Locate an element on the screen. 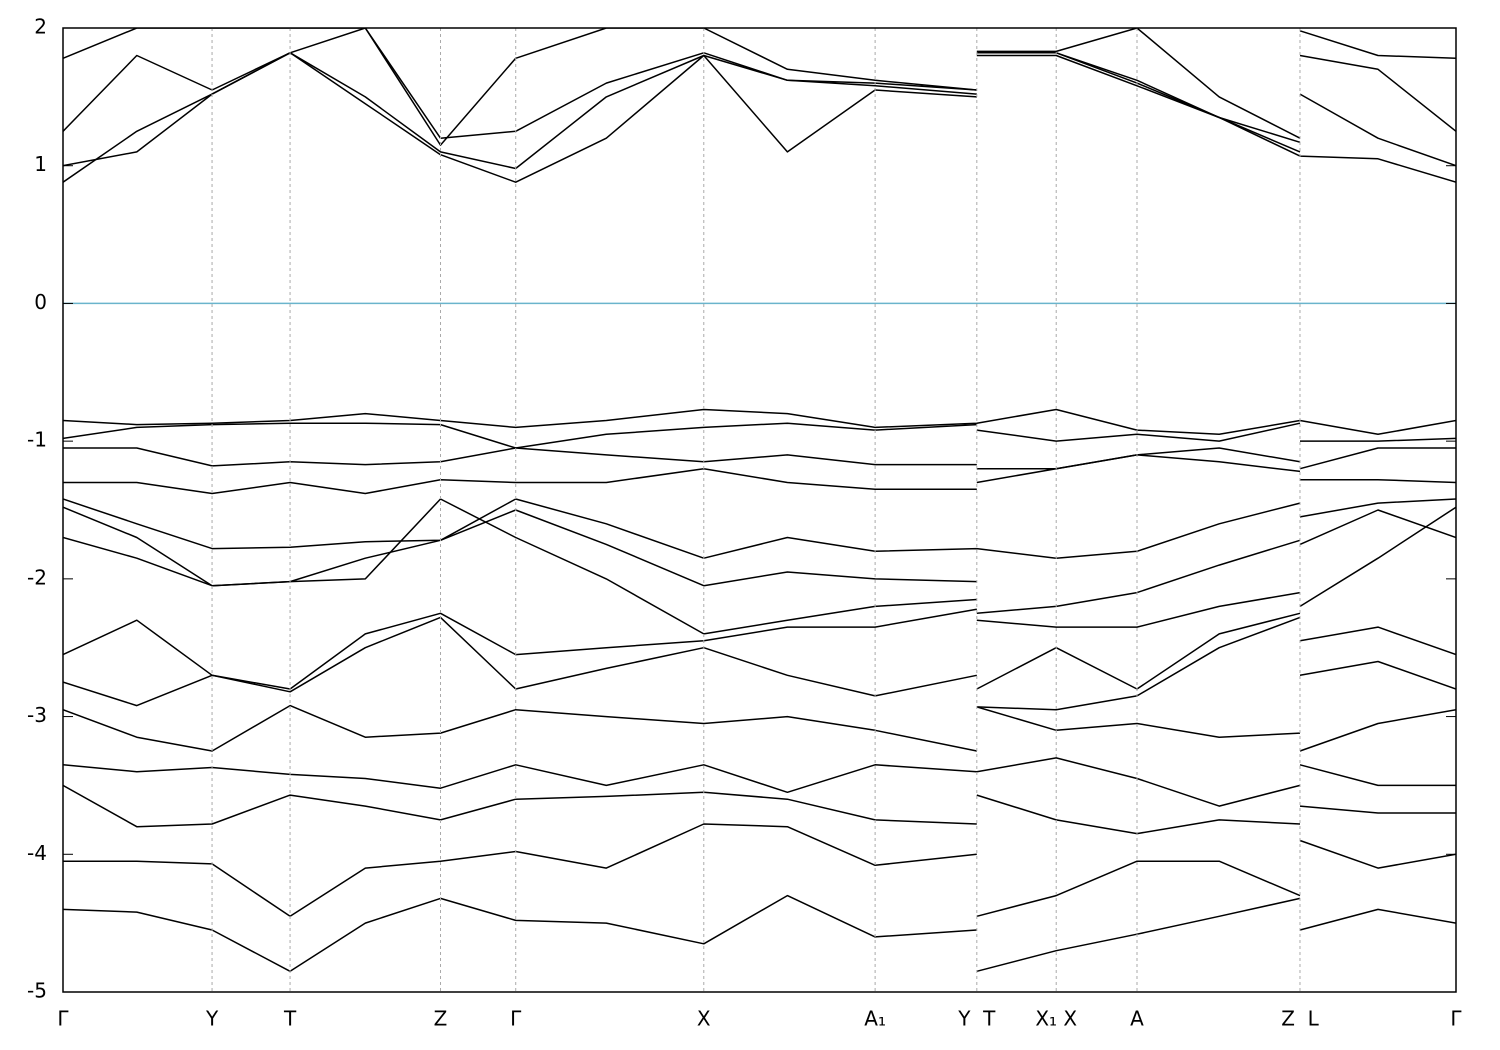  y-tick-label: 2 is located at coordinates (40, 27).